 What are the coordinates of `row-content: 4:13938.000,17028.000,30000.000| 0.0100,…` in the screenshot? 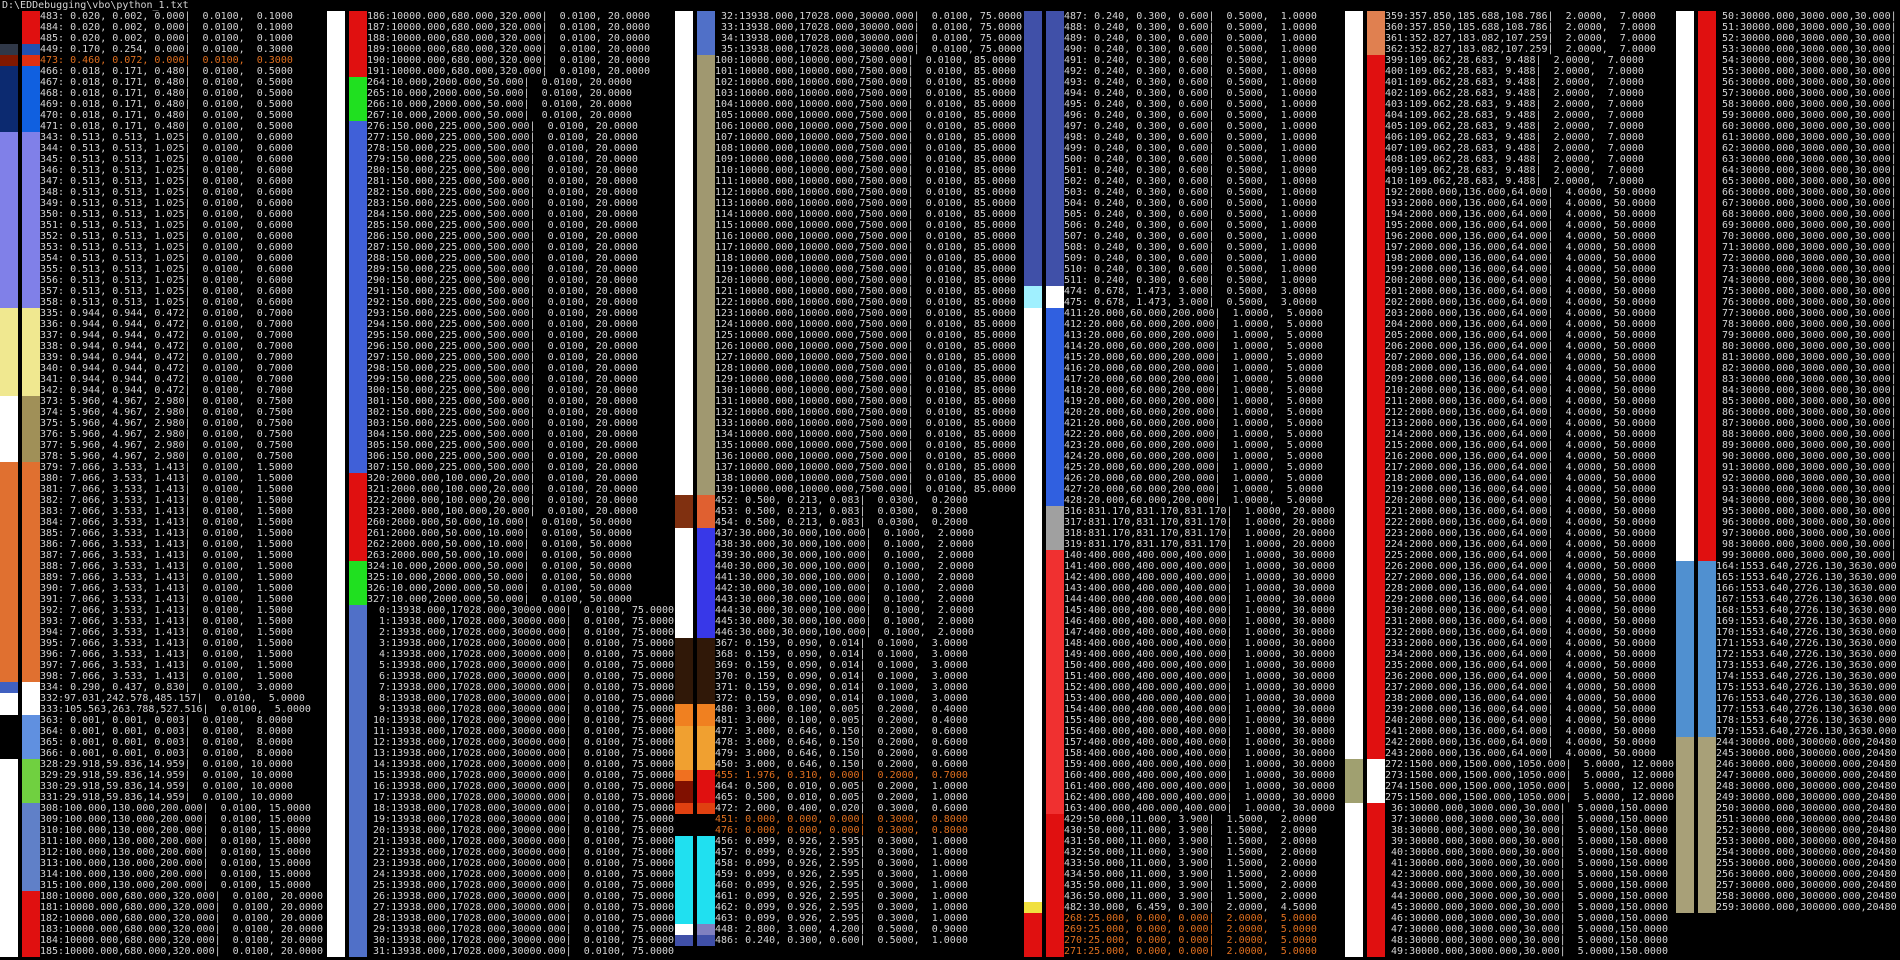 It's located at (520, 654).